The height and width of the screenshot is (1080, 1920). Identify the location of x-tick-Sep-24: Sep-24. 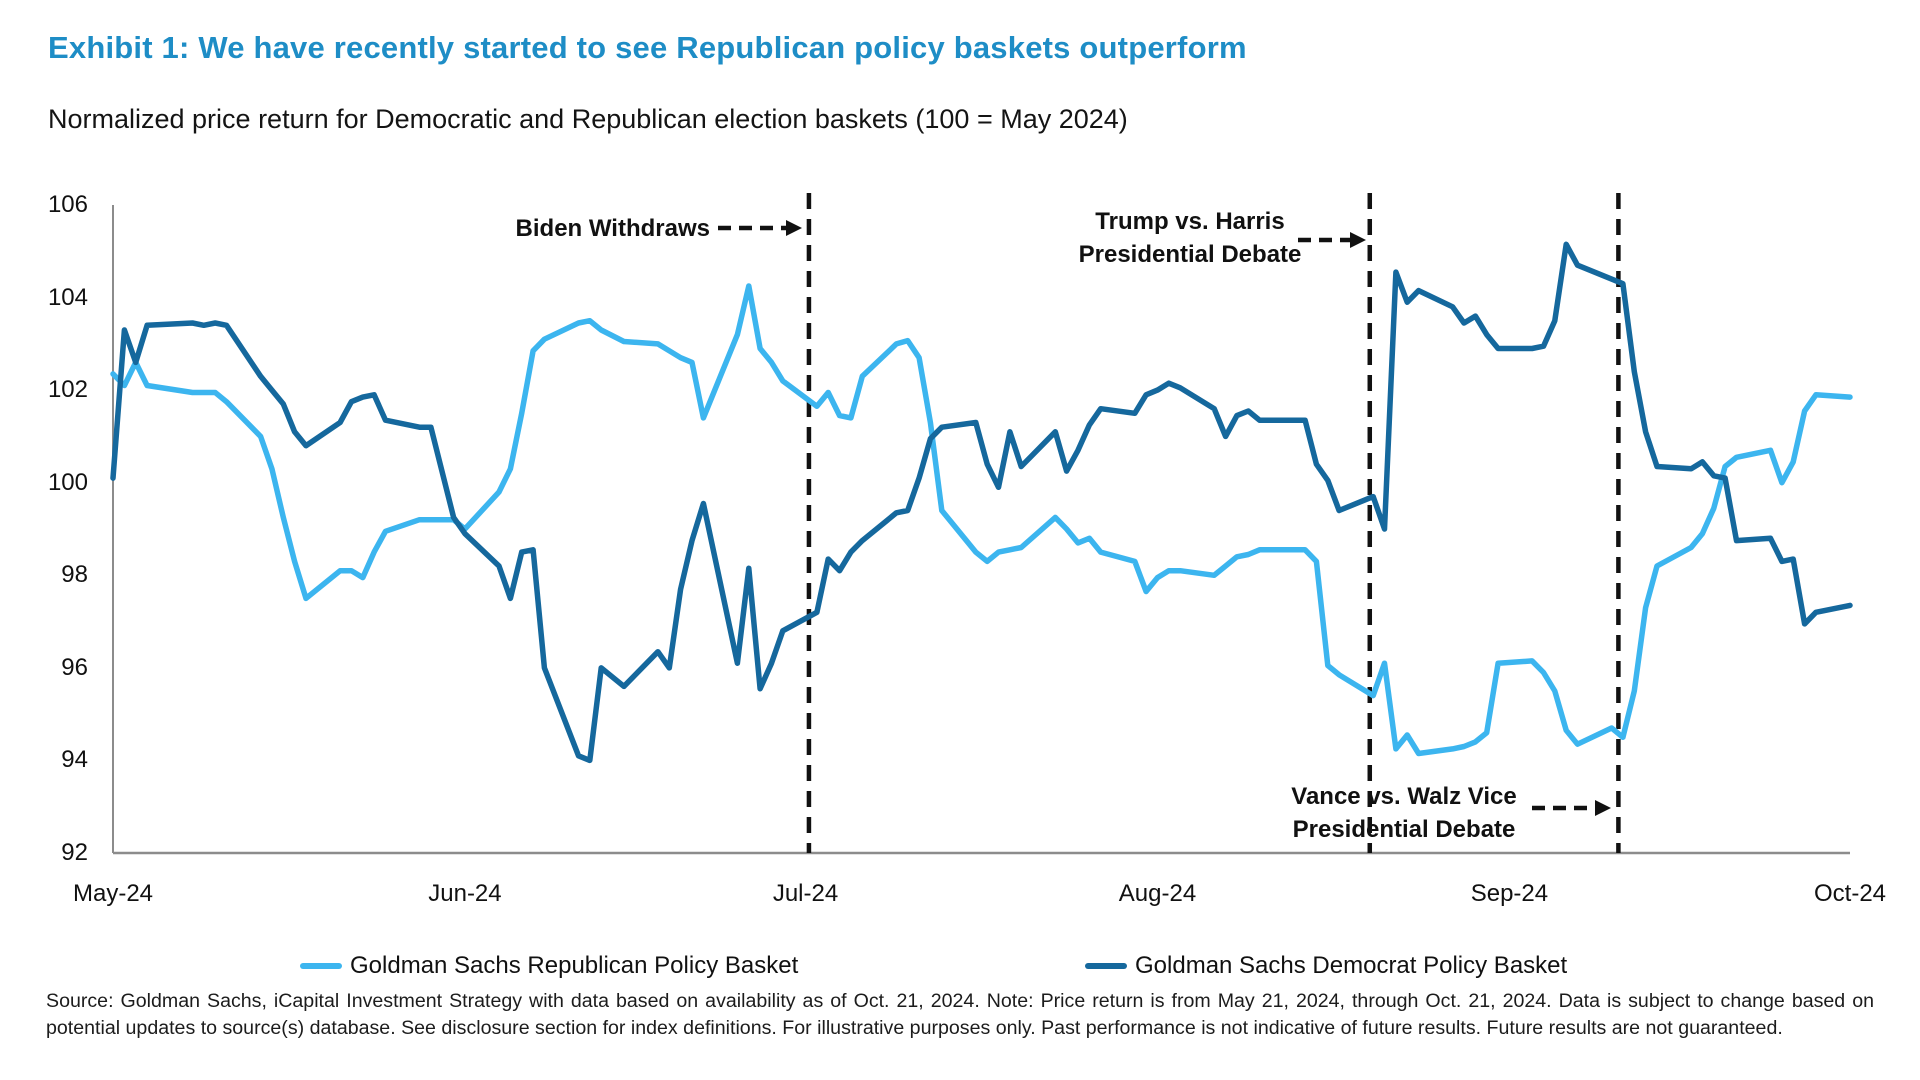
(1509, 893).